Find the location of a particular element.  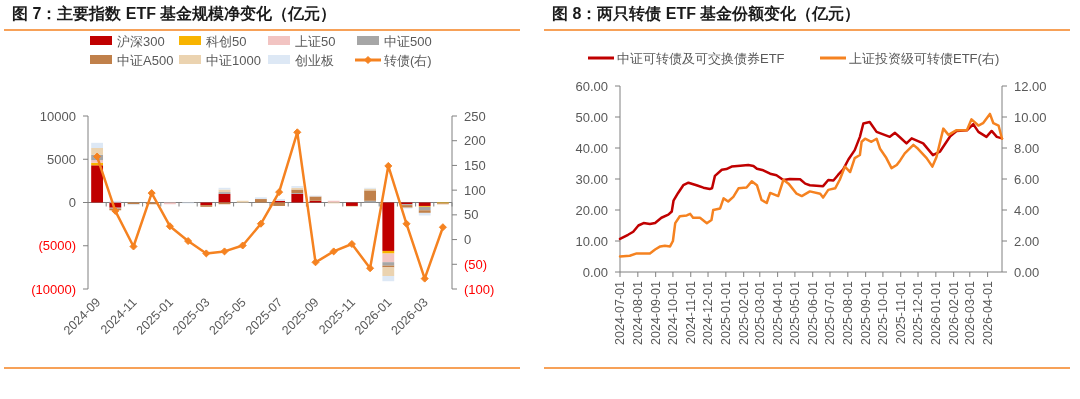

y2-tick-label: 150 is located at coordinates (475, 165).